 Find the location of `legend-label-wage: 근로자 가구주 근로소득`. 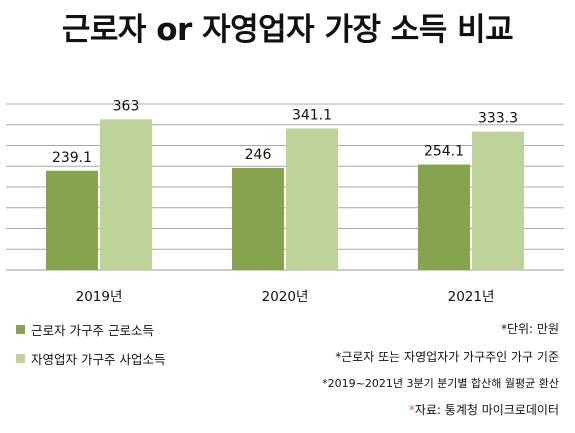

legend-label-wage: 근로자 가구주 근로소득 is located at coordinates (92, 330).